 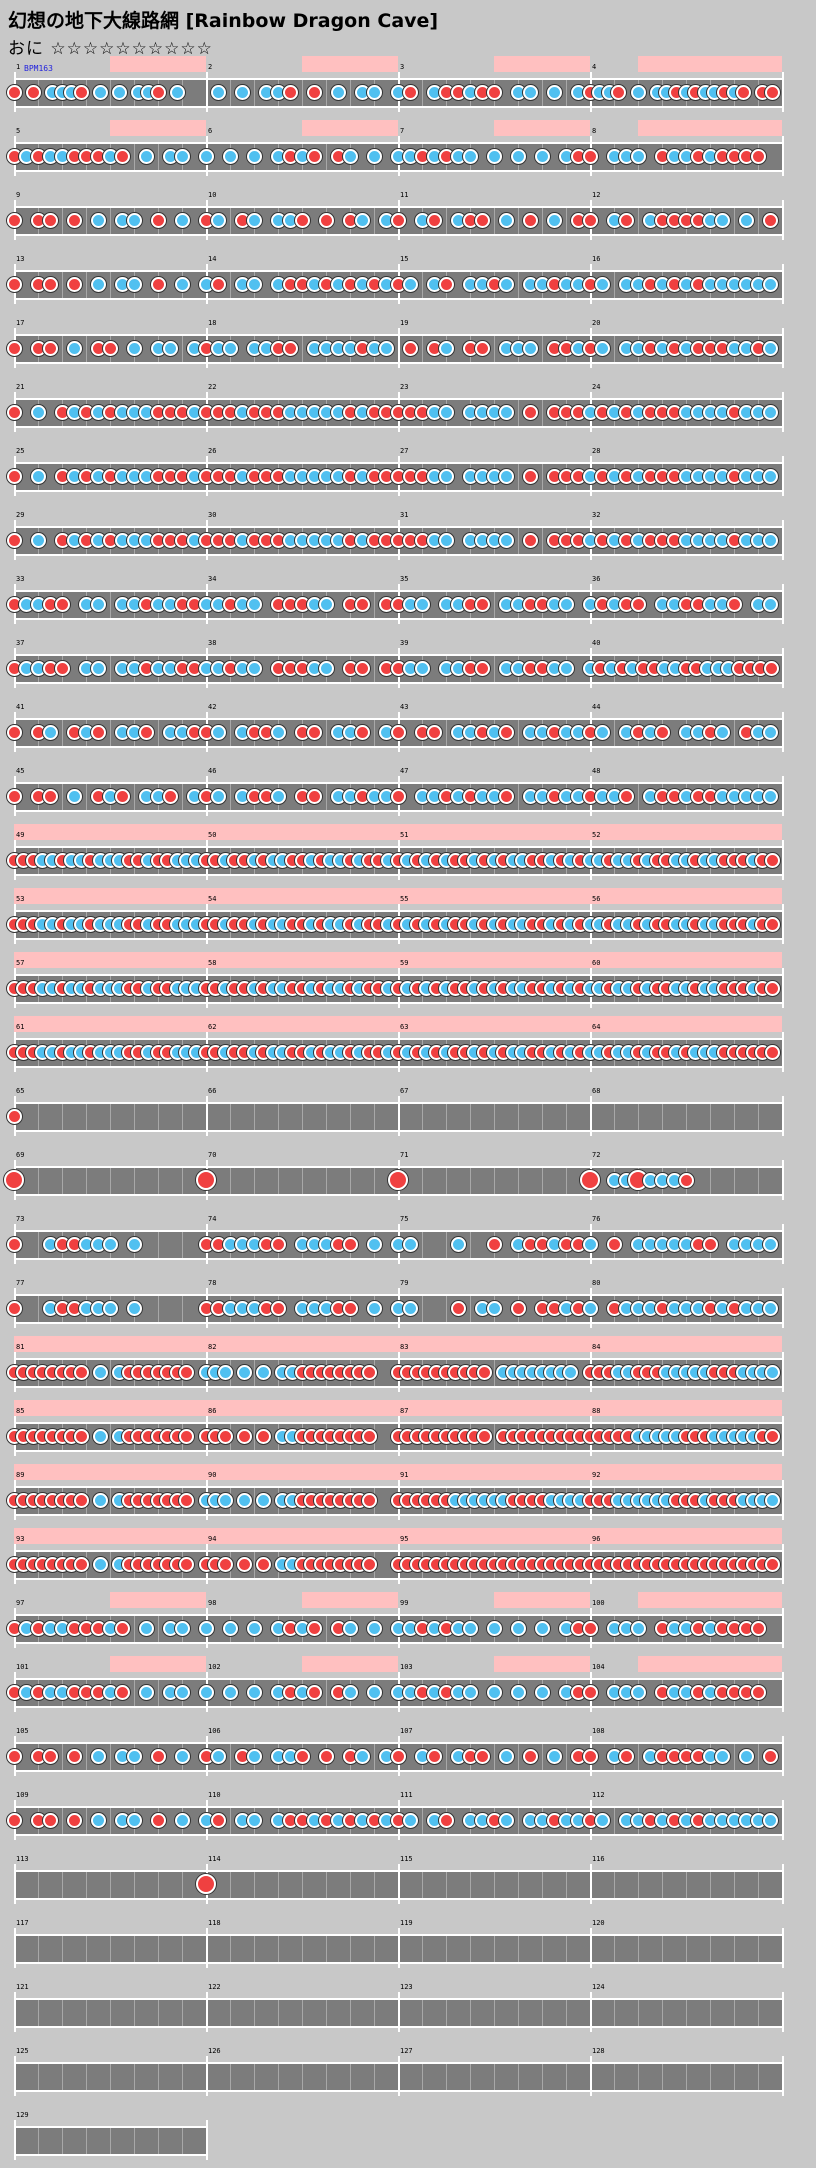 I want to click on measure-number: 62, so click(x=212, y=1027).